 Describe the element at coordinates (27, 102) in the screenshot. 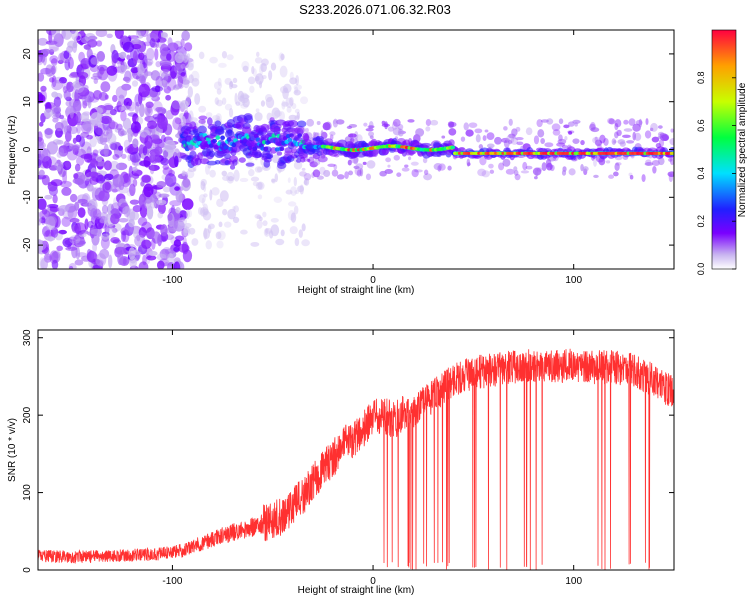

I see `y-tick-label: 10` at that location.